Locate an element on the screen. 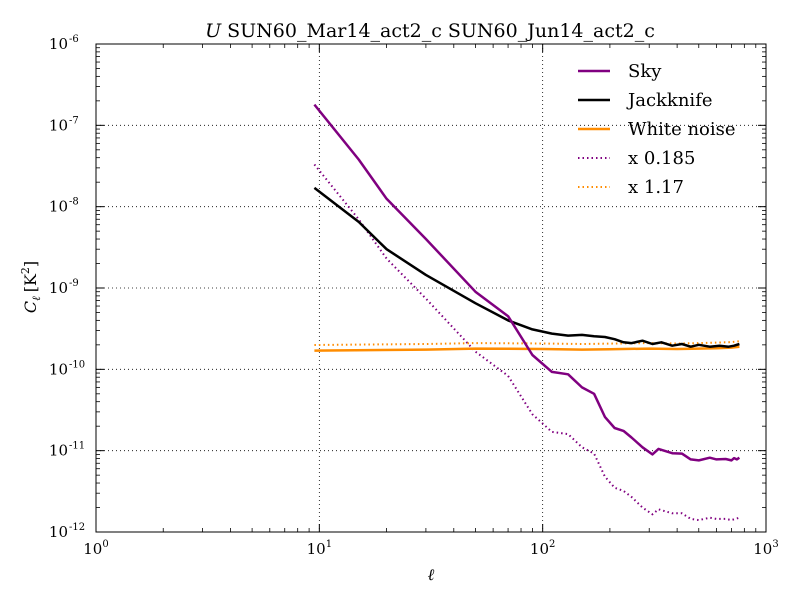  chart-title: U SUN60_Mar14_act2_c SUN60_Jun14_act2_c is located at coordinates (430, 31).